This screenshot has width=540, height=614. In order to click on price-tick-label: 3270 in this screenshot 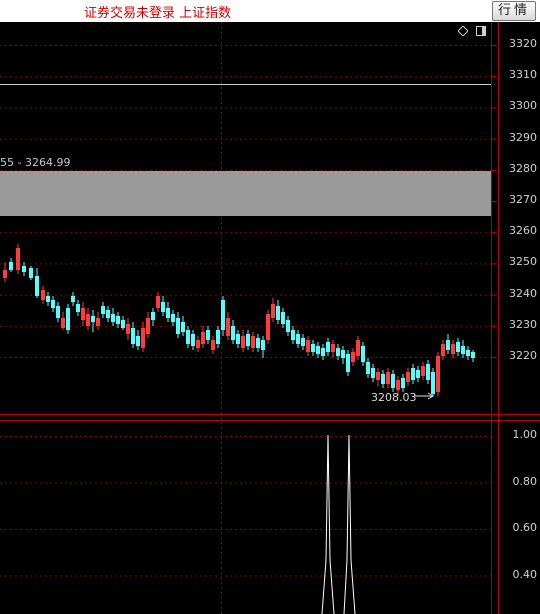, I will do `click(523, 199)`.